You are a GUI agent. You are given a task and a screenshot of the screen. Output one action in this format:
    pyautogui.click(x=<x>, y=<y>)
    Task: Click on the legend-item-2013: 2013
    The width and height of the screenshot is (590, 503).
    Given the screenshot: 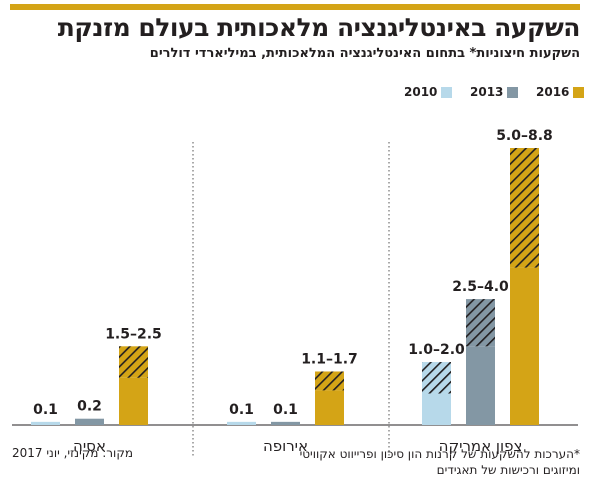 What is the action you would take?
    pyautogui.click(x=494, y=92)
    